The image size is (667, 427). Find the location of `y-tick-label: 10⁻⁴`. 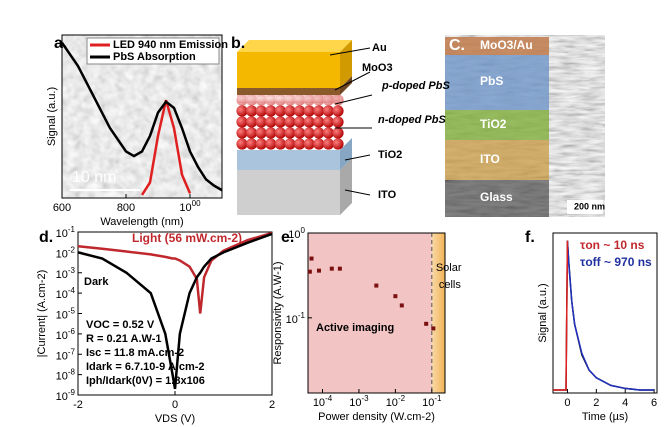

y-tick-label: 10⁻⁴ is located at coordinates (66, 293).